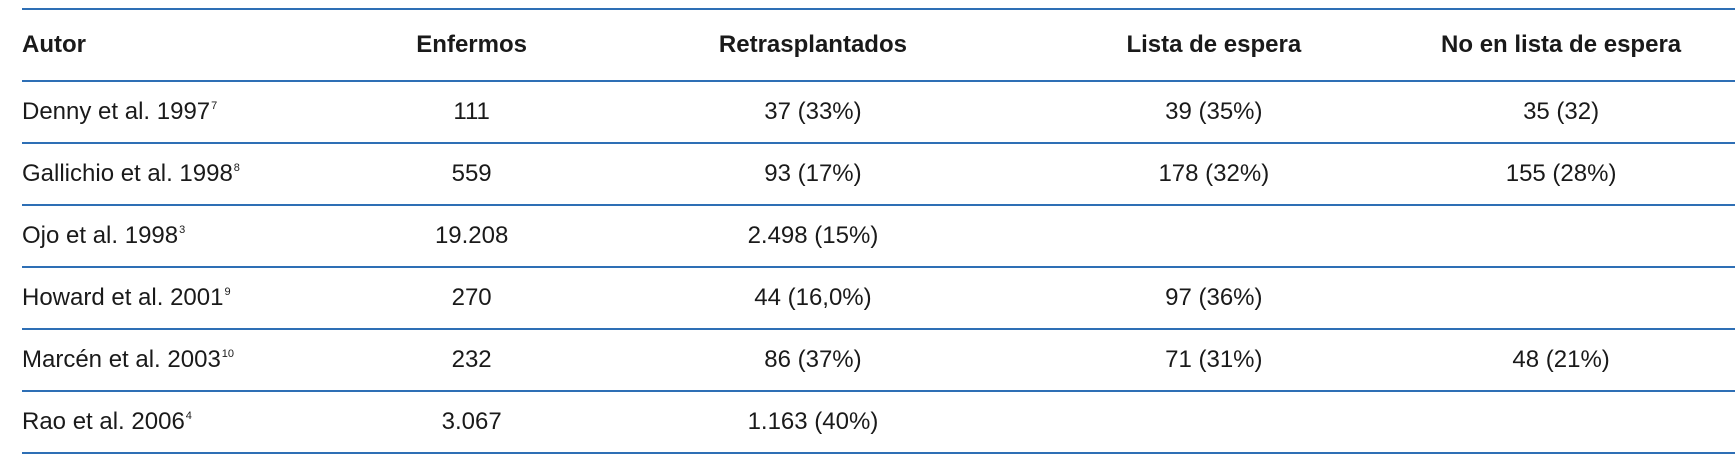 The width and height of the screenshot is (1735, 474). I want to click on lista-espera-cell: 178 (32%), so click(1214, 174).